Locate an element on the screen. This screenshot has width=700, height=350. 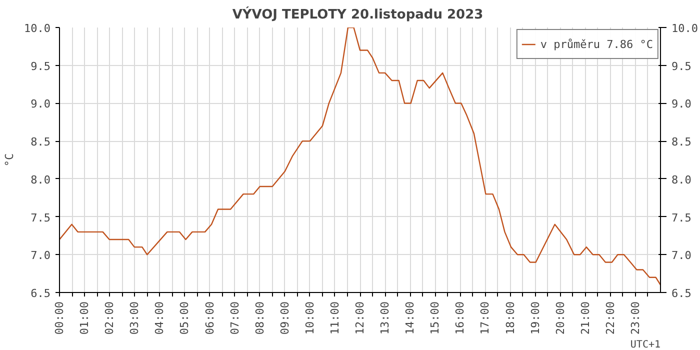
y2-tick-label: 8.0 is located at coordinates (682, 179).